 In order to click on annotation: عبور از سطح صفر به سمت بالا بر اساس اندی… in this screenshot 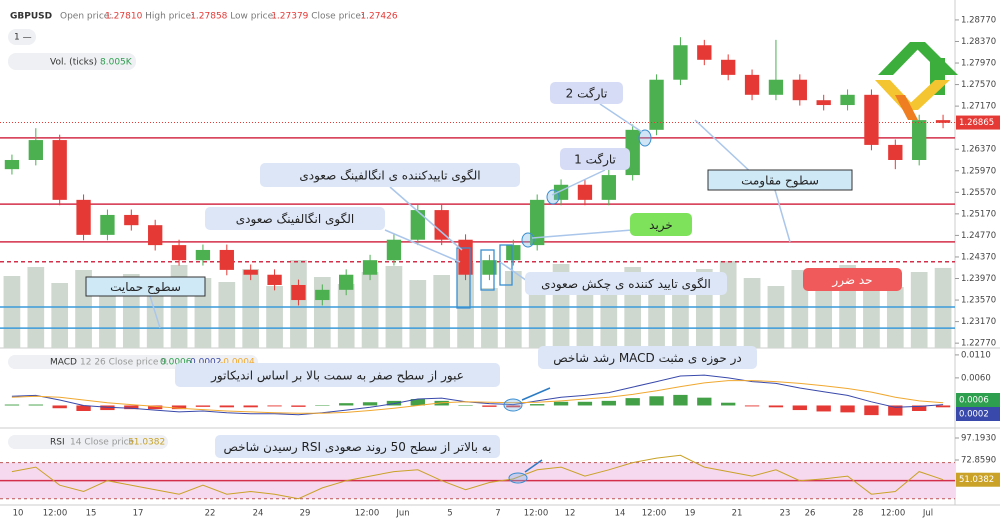, I will do `click(337, 376)`.